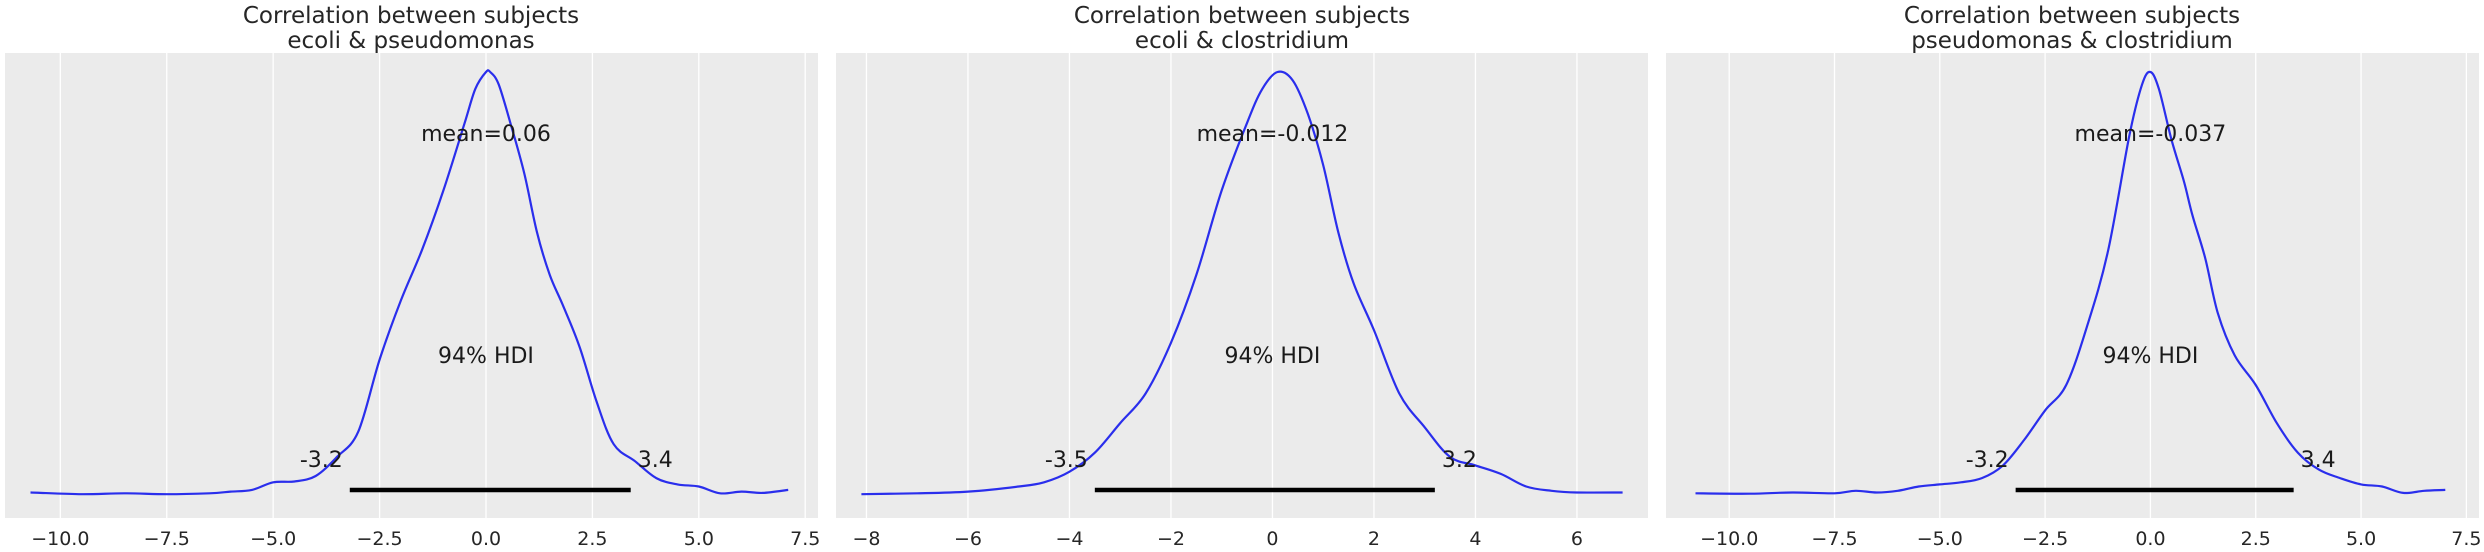 The height and width of the screenshot is (552, 2484). What do you see at coordinates (866, 539) in the screenshot?
I see `x-tick-label: −8` at bounding box center [866, 539].